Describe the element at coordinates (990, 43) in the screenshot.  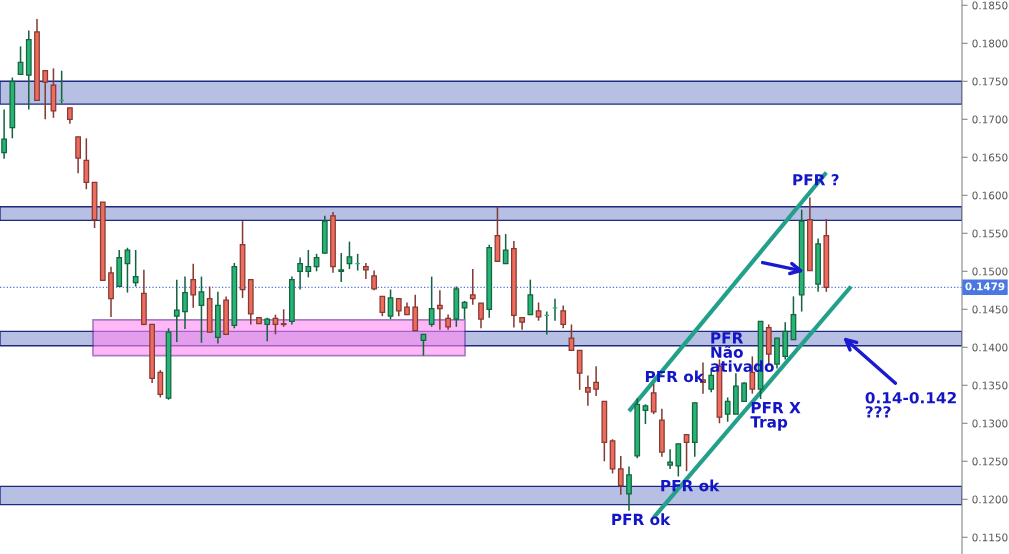
I see `y-tick-label: 0.1800` at that location.